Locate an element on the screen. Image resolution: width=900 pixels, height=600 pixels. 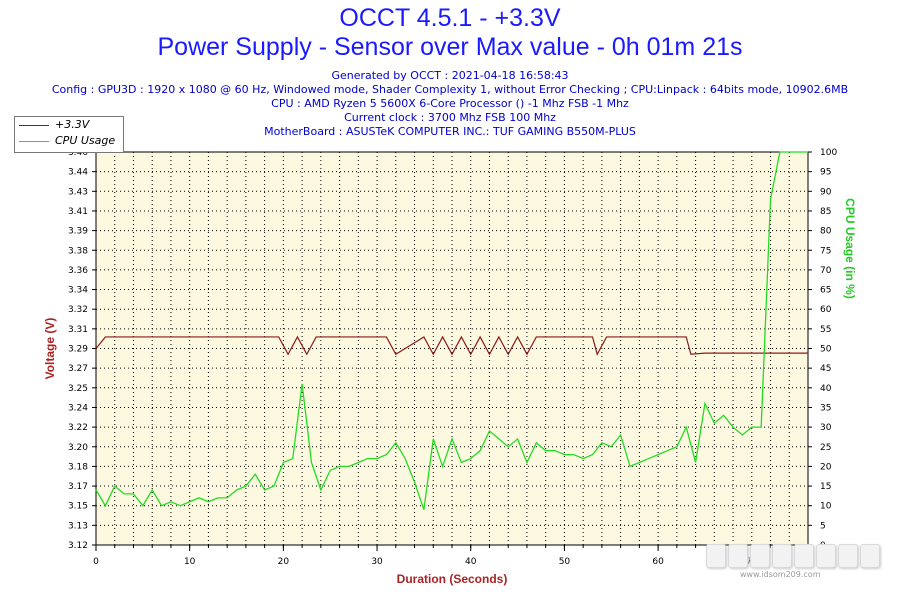
y-tick-label: 3.18 is located at coordinates (78, 467).